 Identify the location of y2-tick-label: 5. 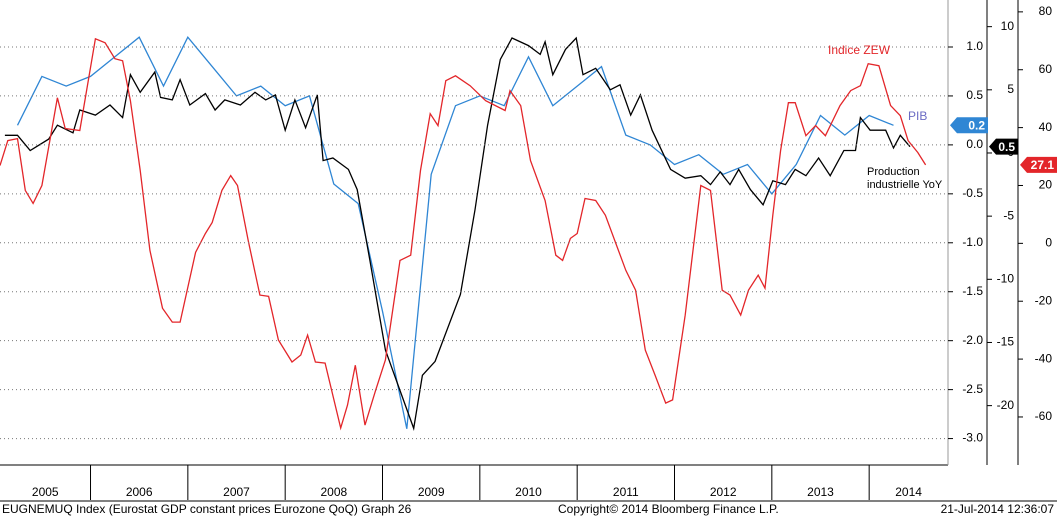
(1010, 89).